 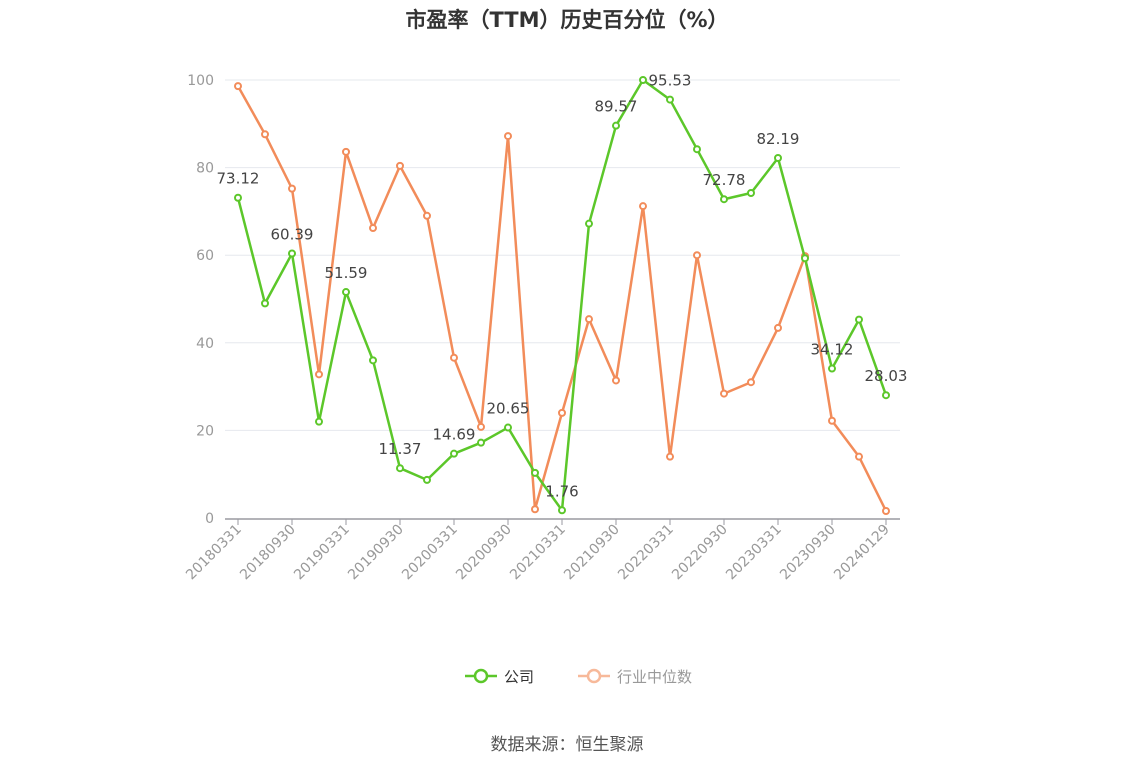 I want to click on x-tick-label: 20210331, so click(x=538, y=553).